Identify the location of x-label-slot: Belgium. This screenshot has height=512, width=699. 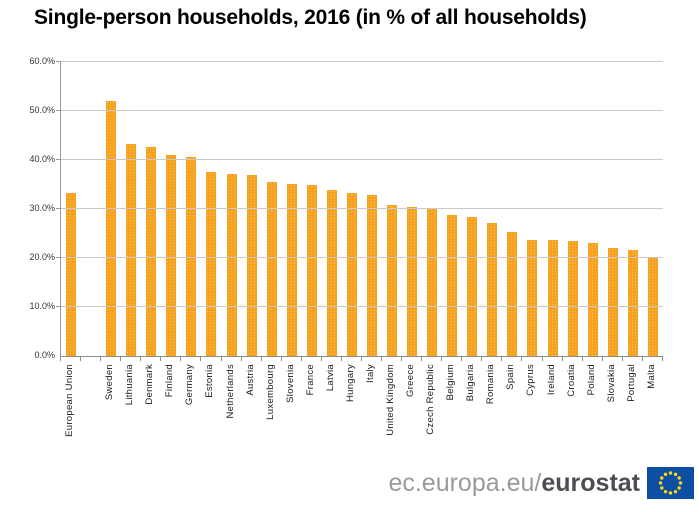
(451, 418).